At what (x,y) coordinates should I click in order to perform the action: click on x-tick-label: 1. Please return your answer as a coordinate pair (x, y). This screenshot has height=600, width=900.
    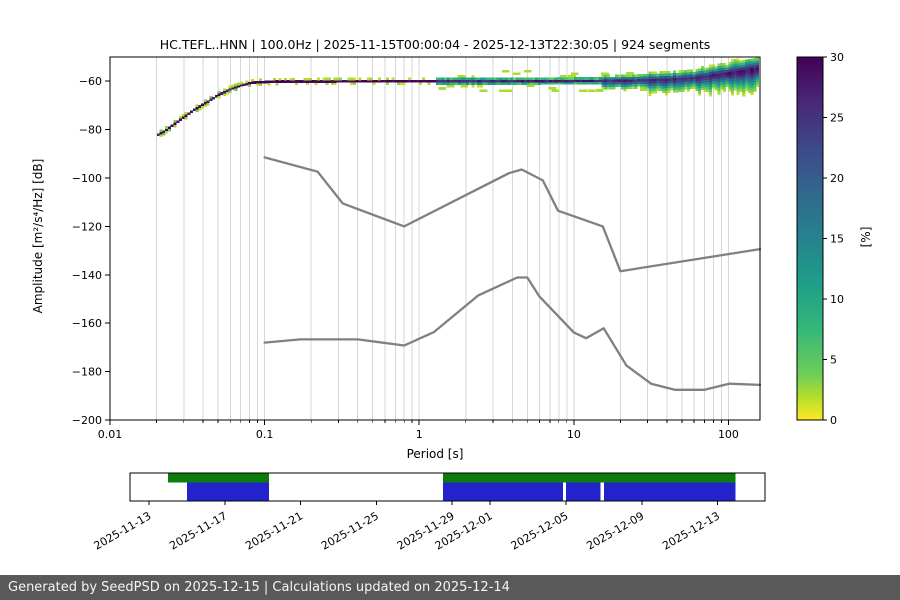
    Looking at the image, I should click on (419, 434).